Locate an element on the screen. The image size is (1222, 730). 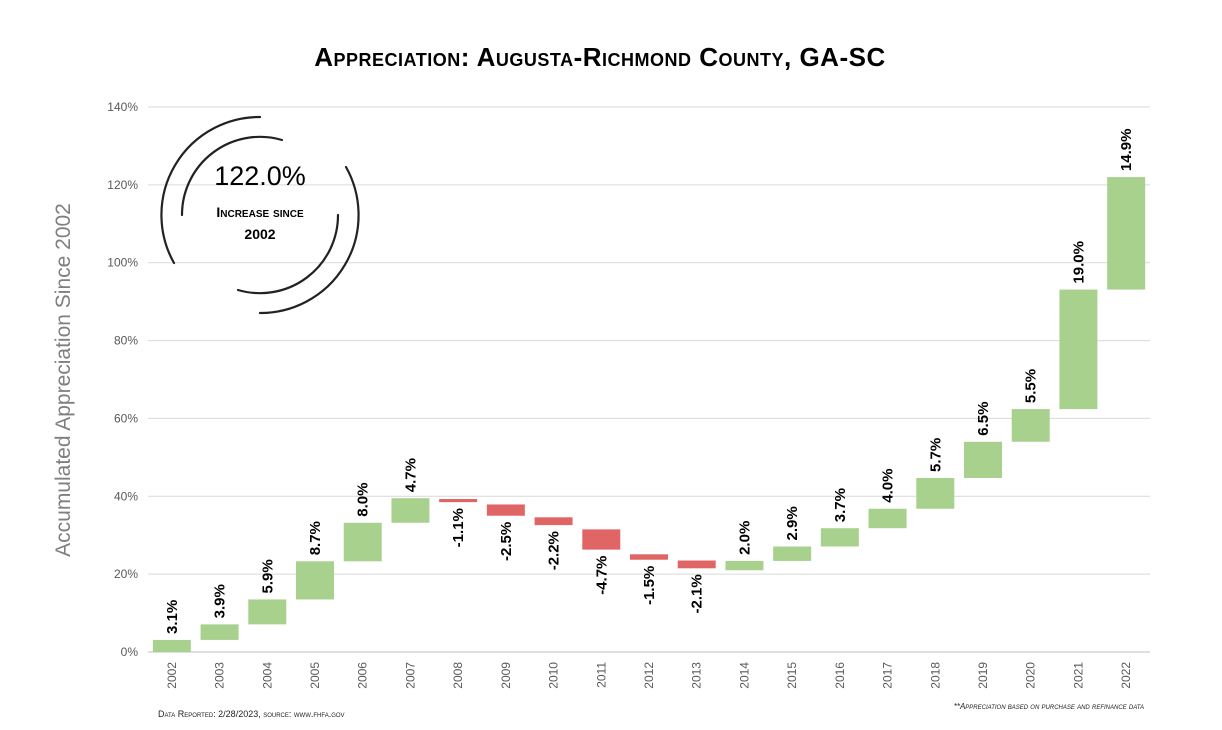
x-tick-label-2006: 2006 is located at coordinates (363, 675).